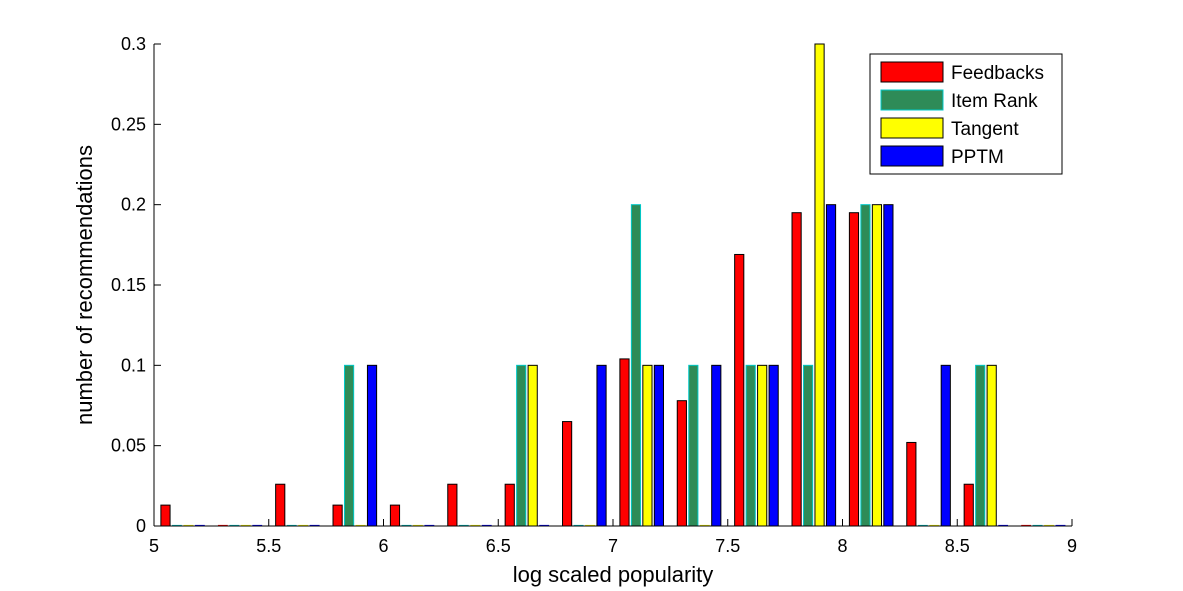  What do you see at coordinates (141, 526) in the screenshot?
I see `y-tick-label: 0` at bounding box center [141, 526].